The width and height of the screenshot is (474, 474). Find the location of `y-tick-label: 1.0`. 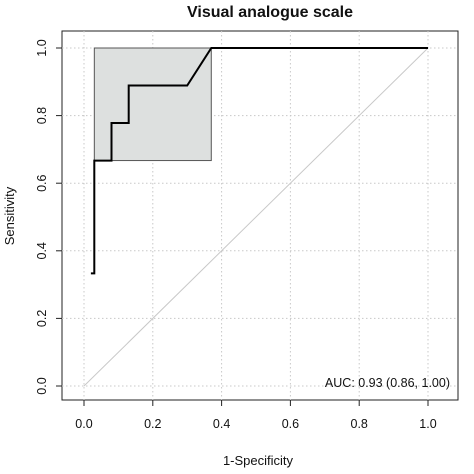

y-tick-label: 1.0 is located at coordinates (42, 47).